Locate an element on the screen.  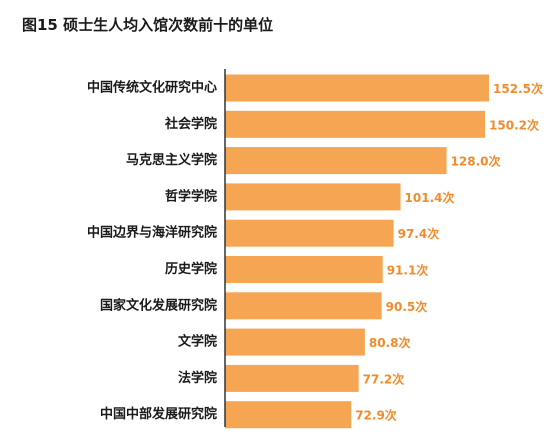
value-label: 152.5次 is located at coordinates (518, 88).